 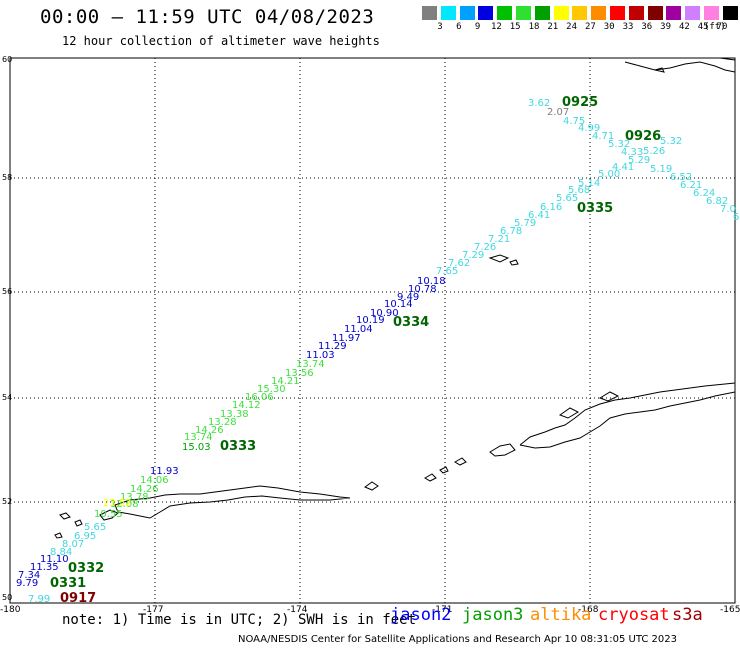 What do you see at coordinates (703, 27) in the screenshot?
I see `color-bar-label: 45` at bounding box center [703, 27].